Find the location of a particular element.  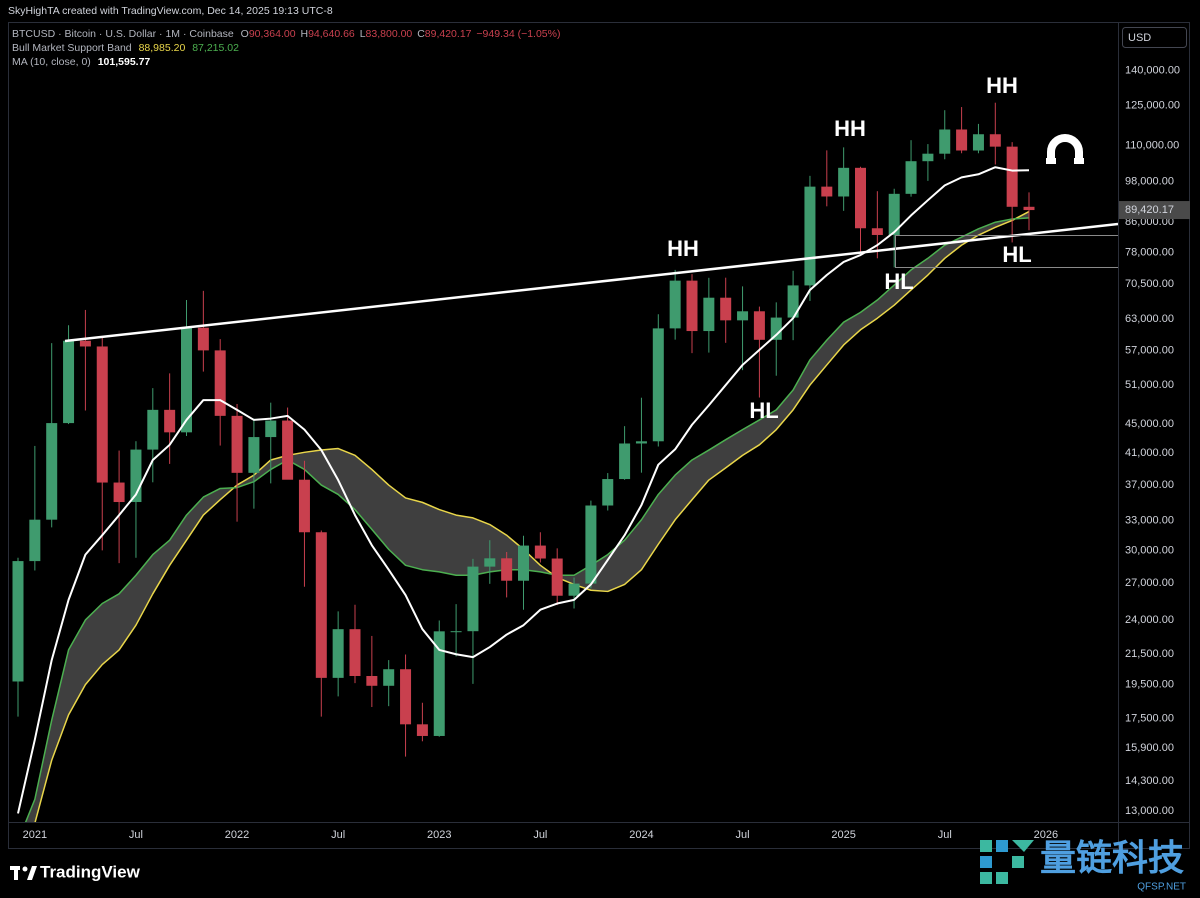

logo-text: TradingView is located at coordinates (90, 871).